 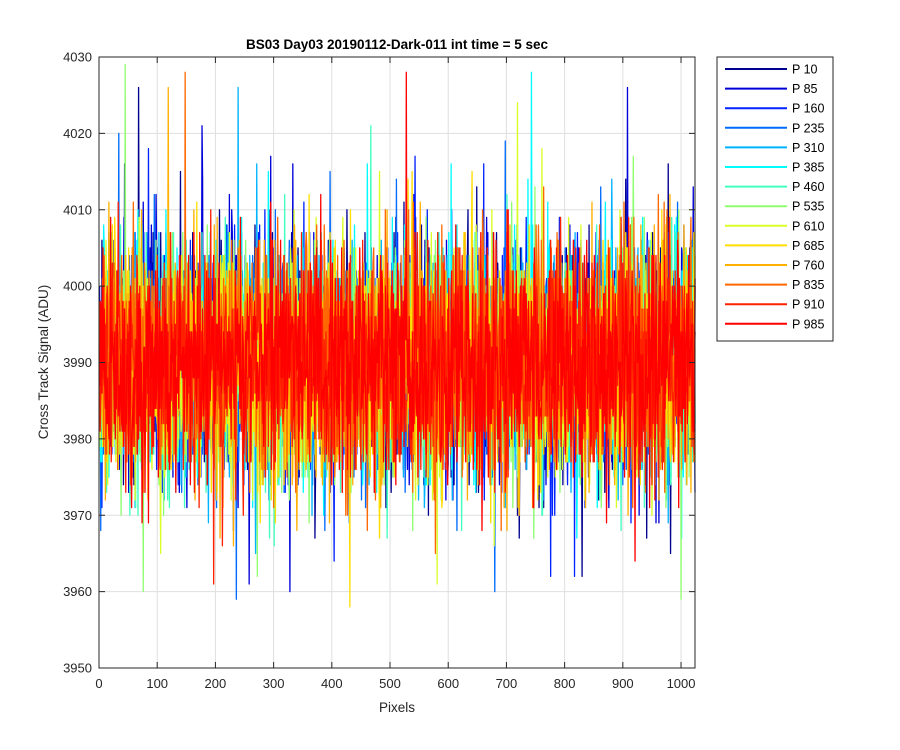 I want to click on legend-label-4: P 310, so click(x=808, y=148).